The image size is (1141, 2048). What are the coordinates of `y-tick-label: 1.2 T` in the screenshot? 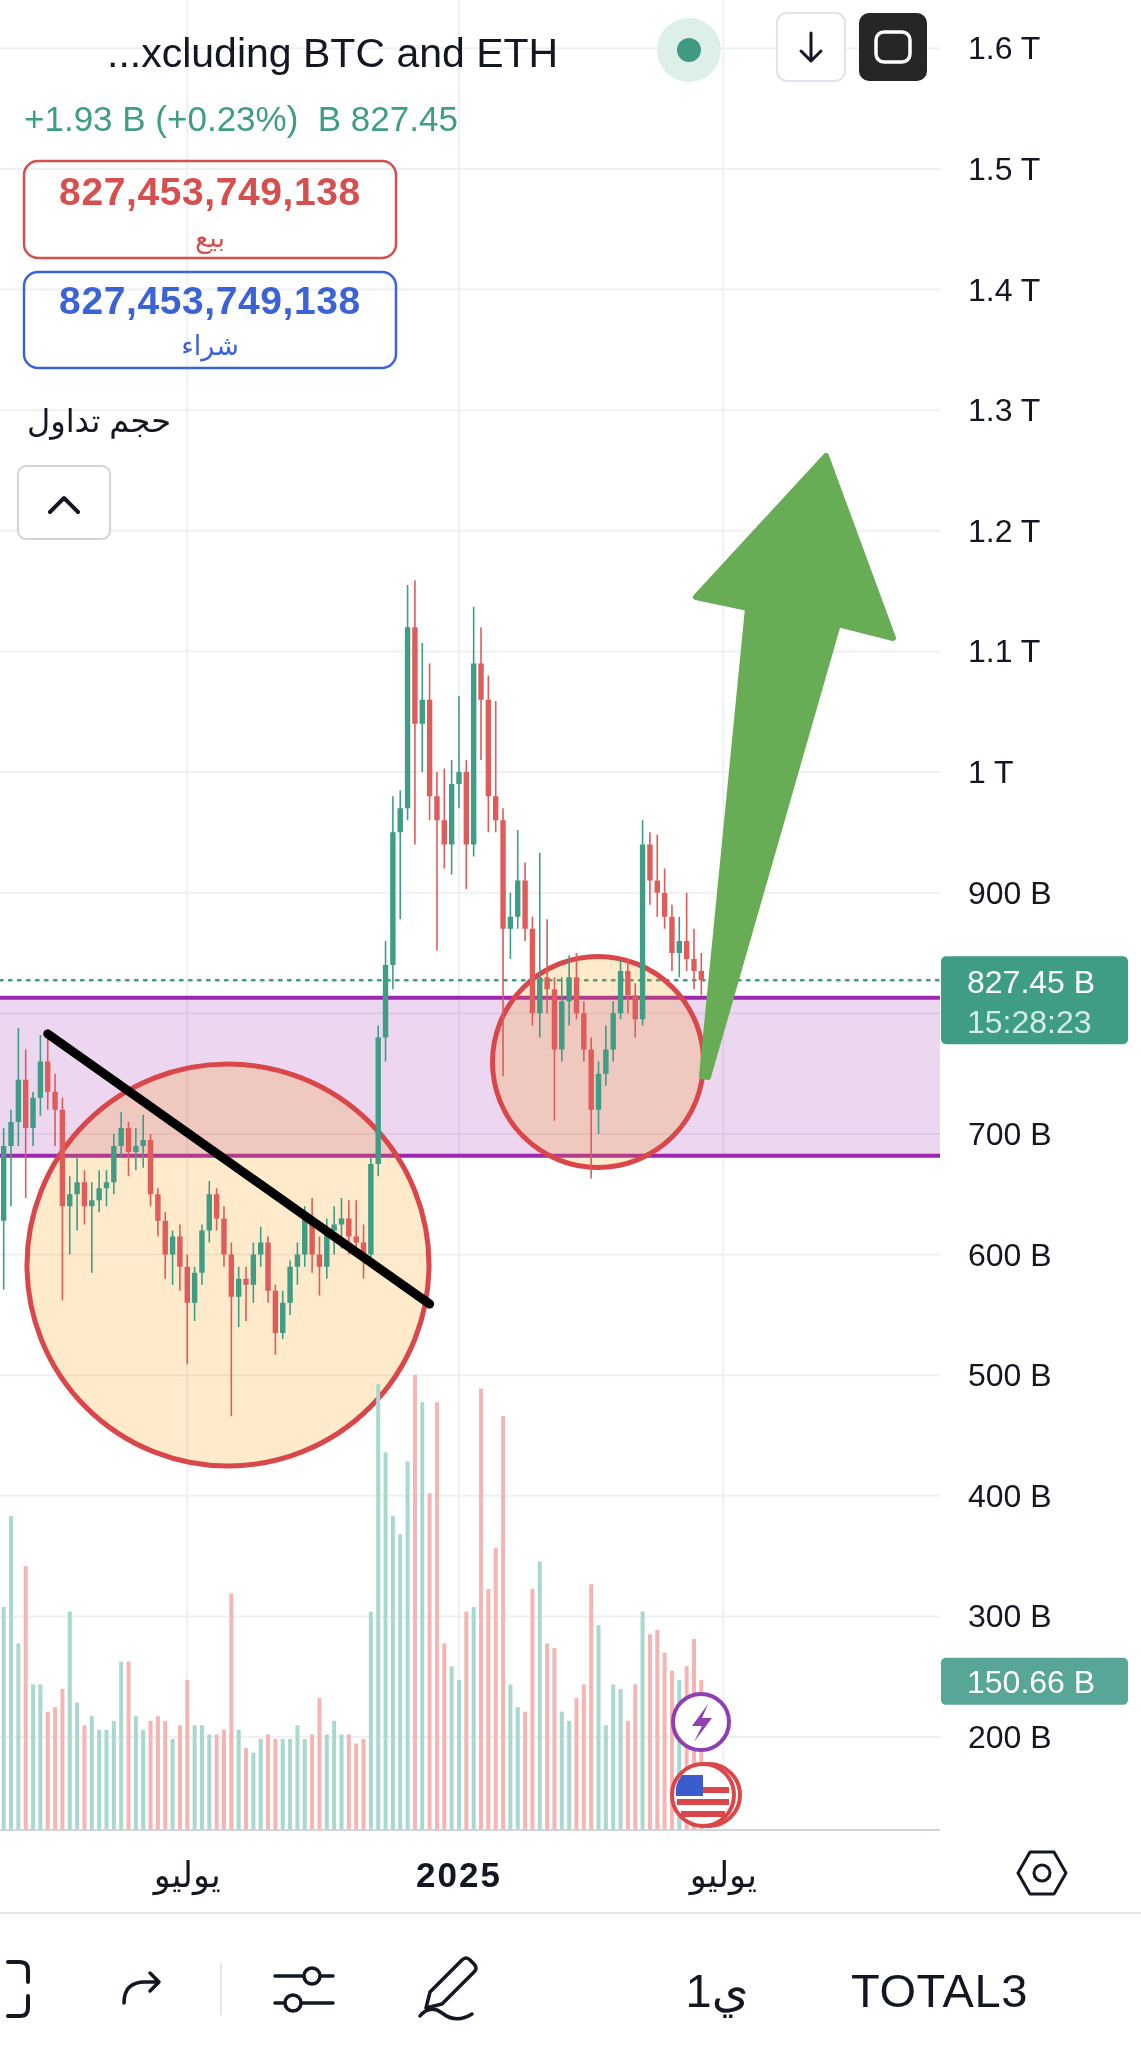 It's located at (1004, 530).